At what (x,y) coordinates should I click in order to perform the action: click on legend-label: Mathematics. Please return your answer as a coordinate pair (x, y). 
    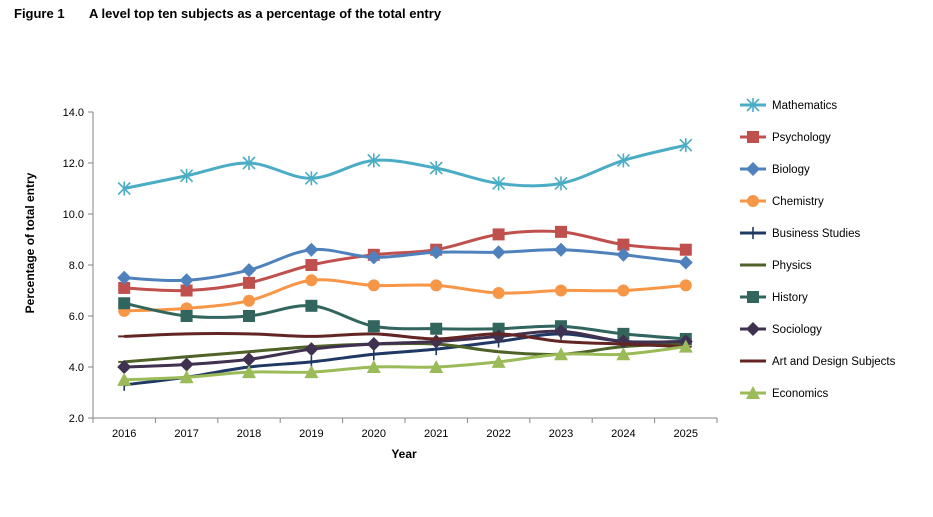
    Looking at the image, I should click on (804, 106).